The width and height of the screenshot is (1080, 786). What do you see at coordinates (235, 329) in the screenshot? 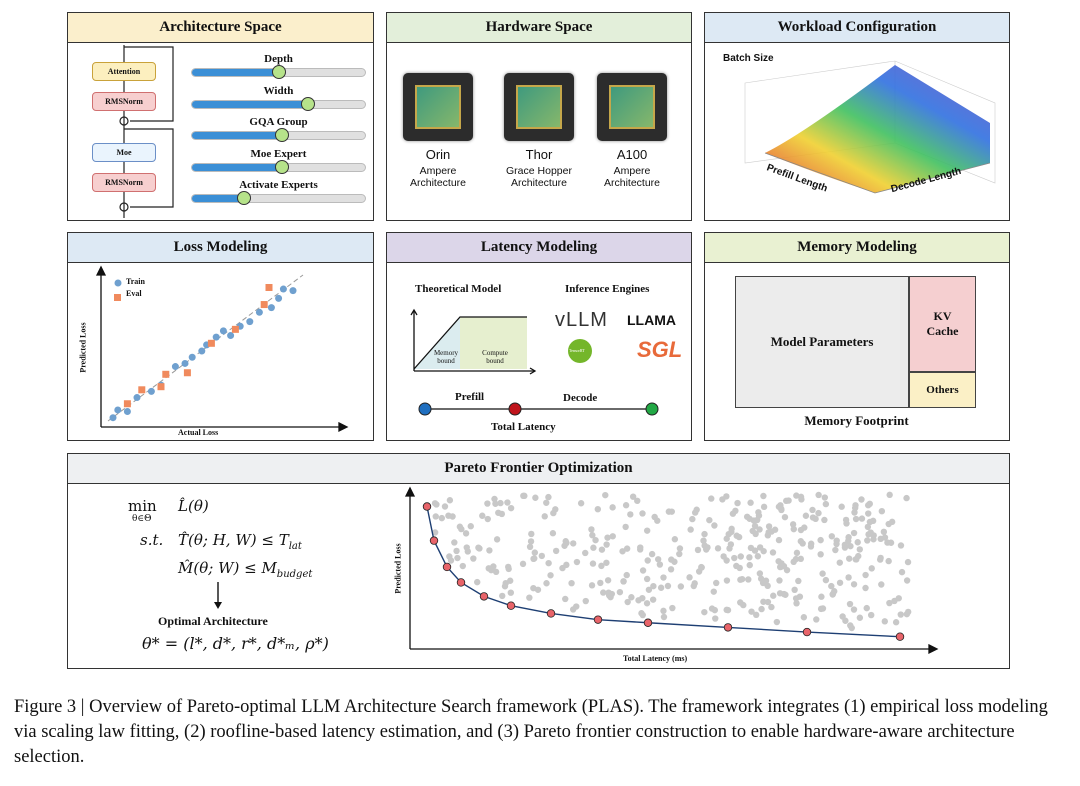
I see `eval-point` at bounding box center [235, 329].